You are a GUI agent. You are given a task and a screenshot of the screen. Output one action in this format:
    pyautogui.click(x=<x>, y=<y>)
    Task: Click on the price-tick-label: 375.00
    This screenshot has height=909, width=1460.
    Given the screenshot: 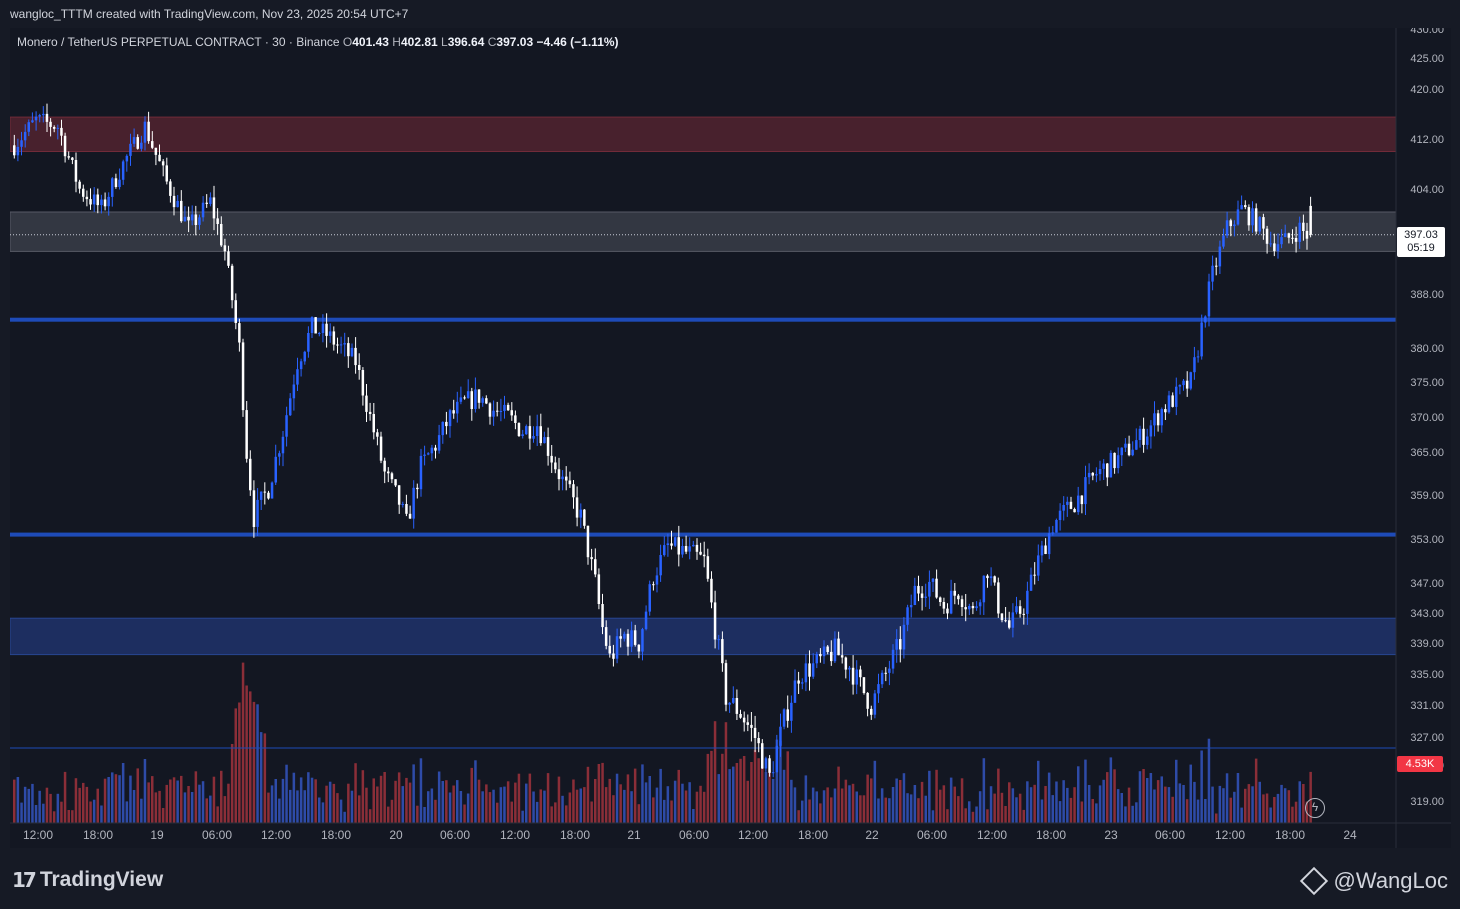 What is the action you would take?
    pyautogui.click(x=1427, y=383)
    